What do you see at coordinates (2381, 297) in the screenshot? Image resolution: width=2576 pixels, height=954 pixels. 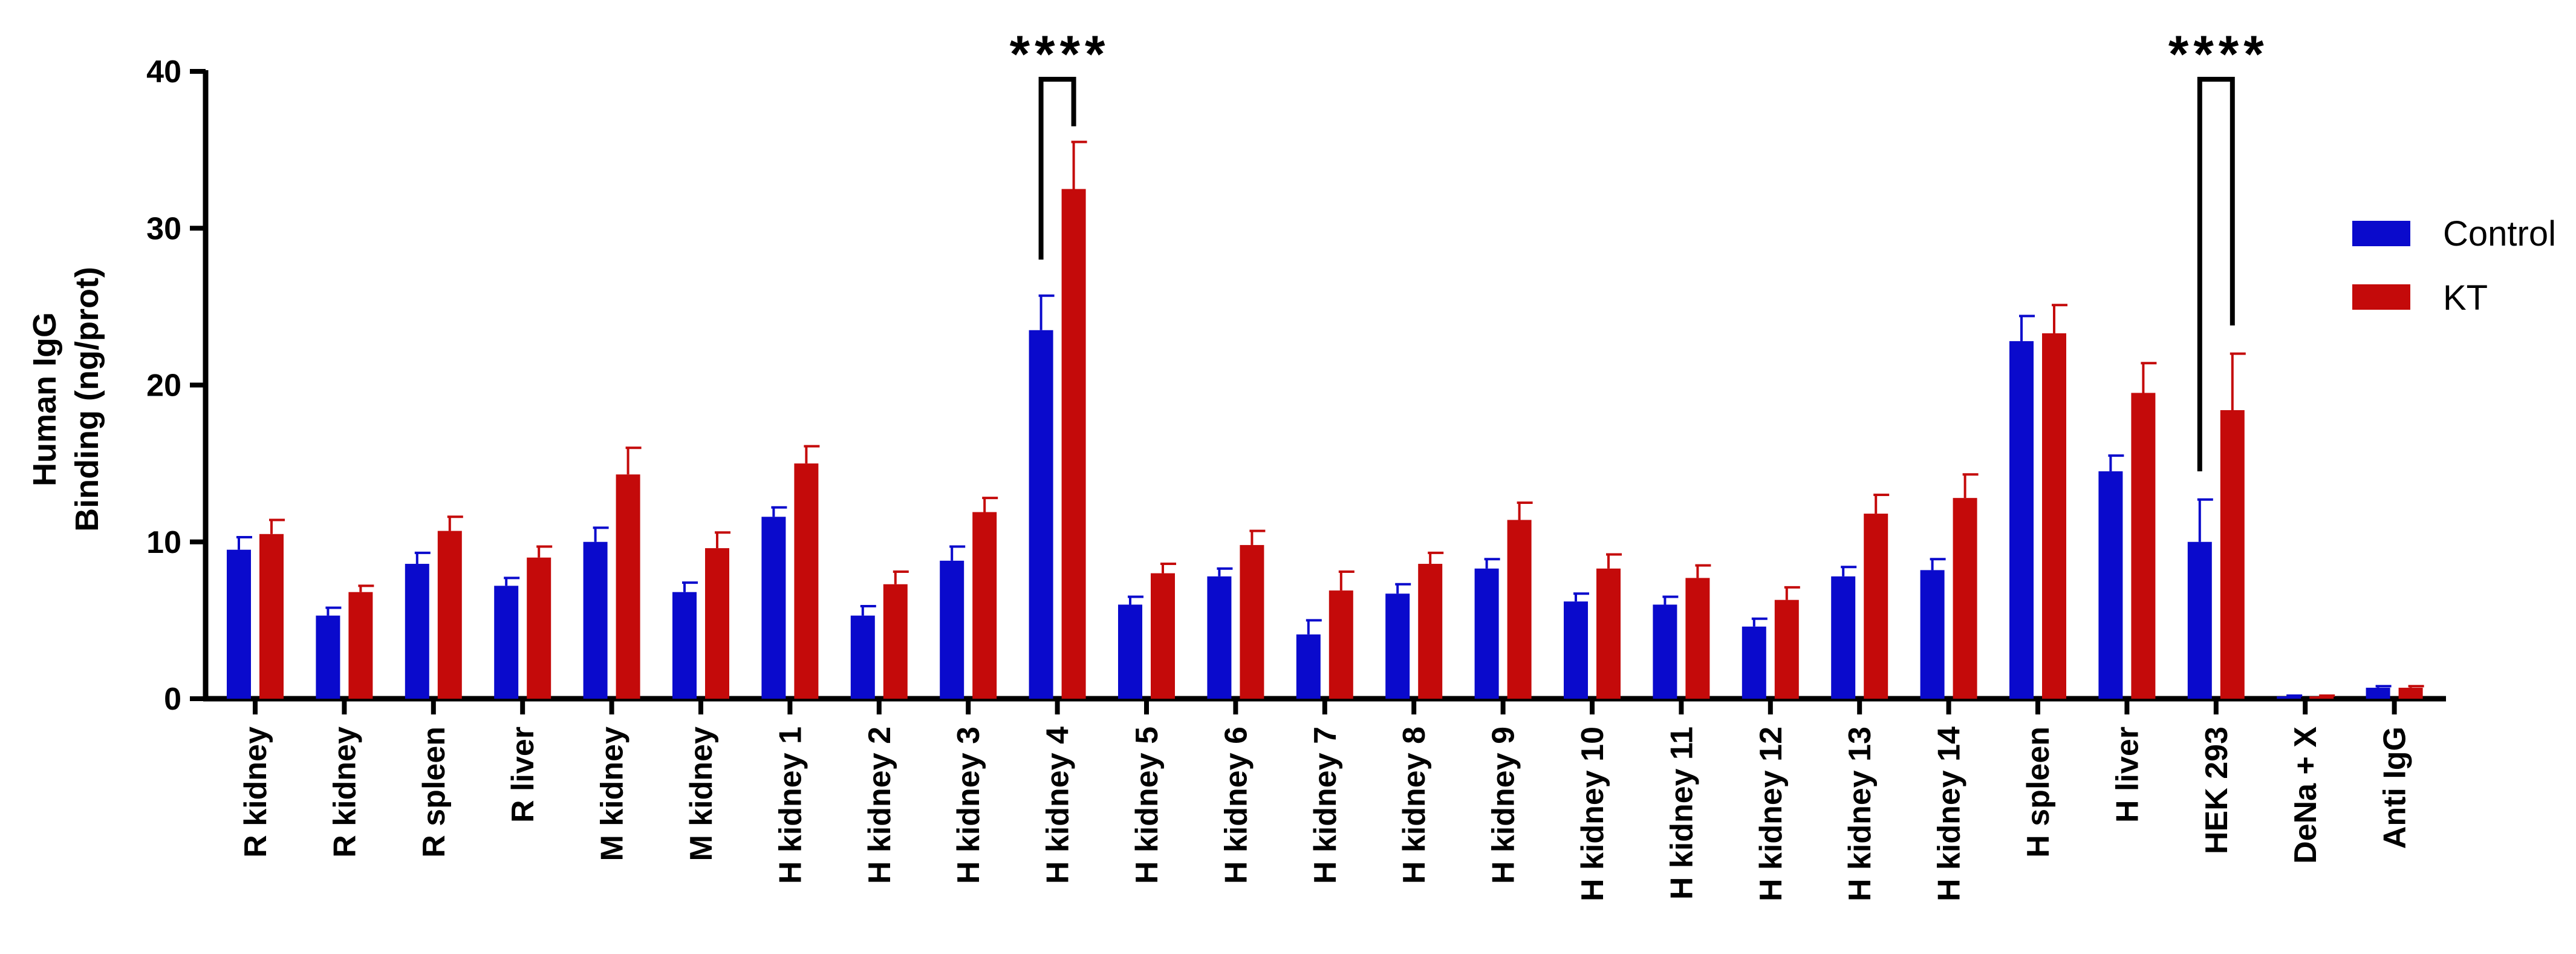 I see `legend-swatch-kt` at bounding box center [2381, 297].